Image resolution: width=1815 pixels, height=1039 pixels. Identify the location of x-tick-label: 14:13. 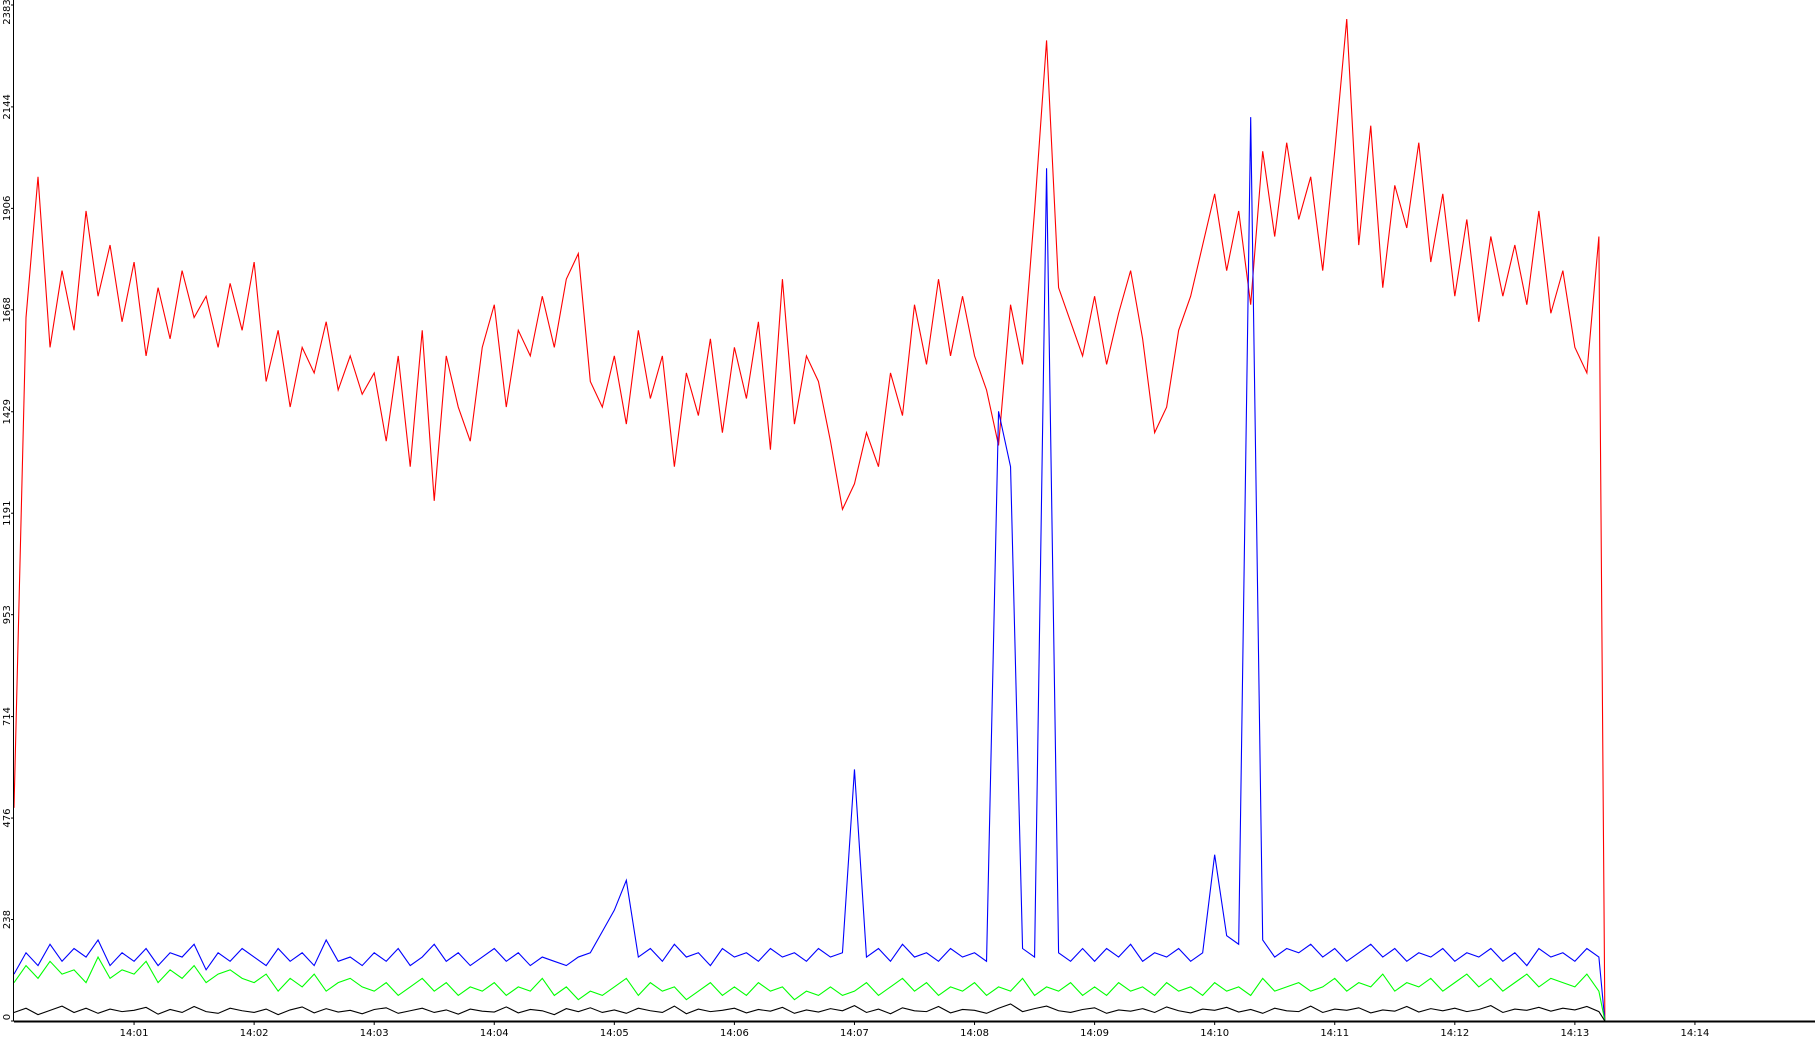
(1574, 1033).